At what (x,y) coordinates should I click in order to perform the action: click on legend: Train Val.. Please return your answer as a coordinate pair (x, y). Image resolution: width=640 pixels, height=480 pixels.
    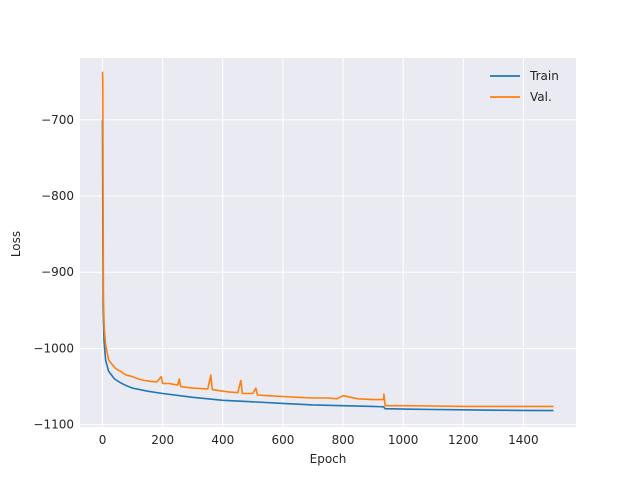
    Looking at the image, I should click on (524, 86).